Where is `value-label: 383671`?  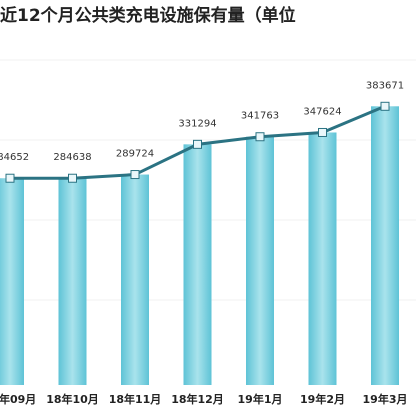
value-label: 383671 is located at coordinates (385, 85).